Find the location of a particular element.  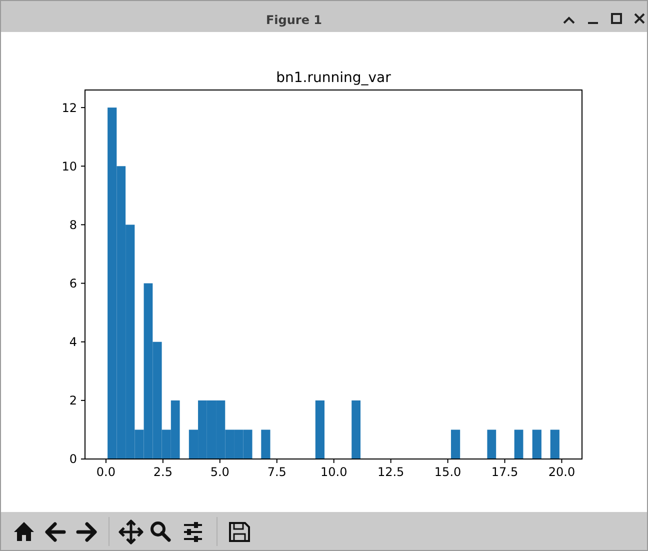

y-tick-label: 2 is located at coordinates (73, 401).